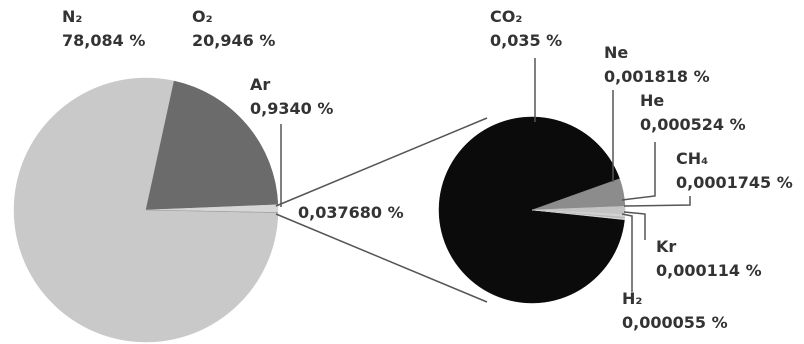 The image size is (804, 344). I want to click on slice-name: Ar, so click(260, 84).